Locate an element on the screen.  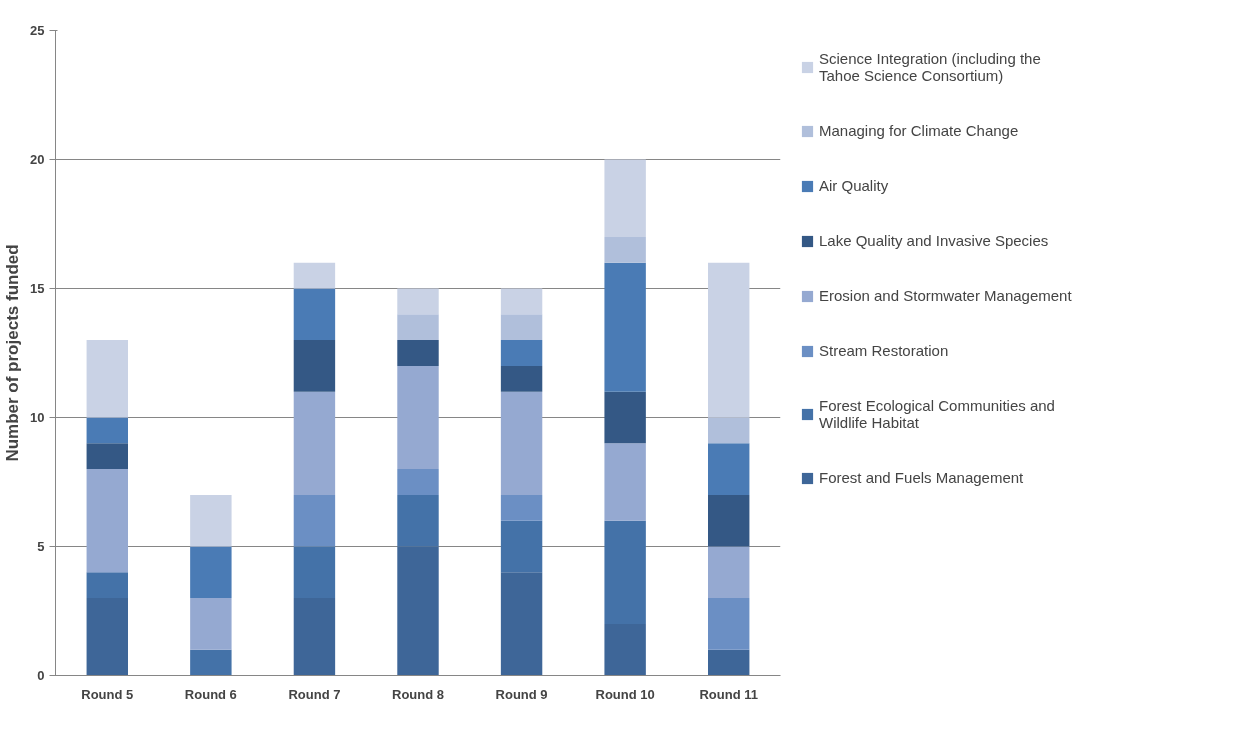
y-tick-label: 25 is located at coordinates (37, 30).